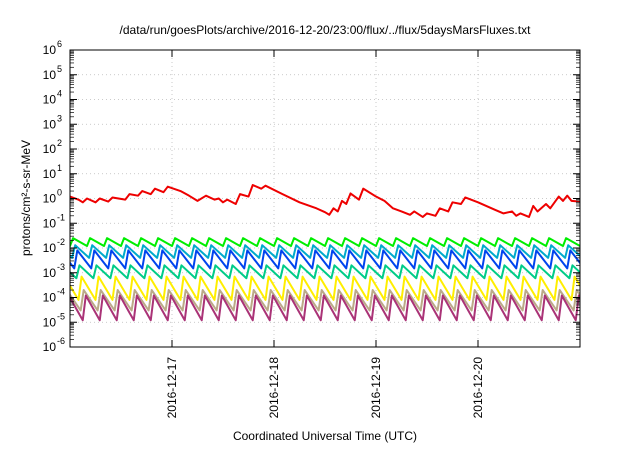 The image size is (640, 453). Describe the element at coordinates (26, 198) in the screenshot. I see `y-axis-label: protons/cm²-s-sr-MeV` at that location.